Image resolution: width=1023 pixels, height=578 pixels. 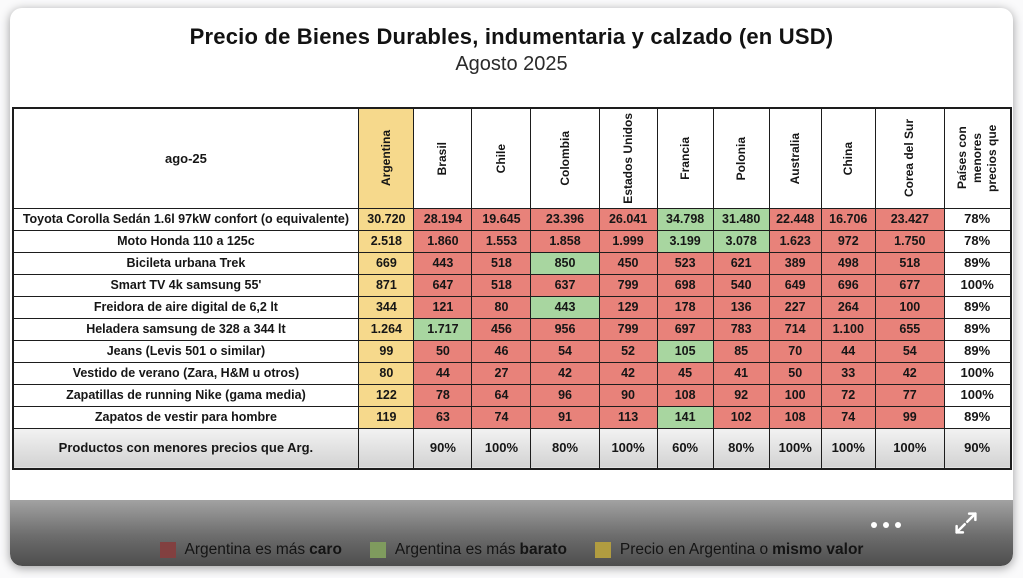 I want to click on product-label: Zapatillas de running Nike (gama media), so click(x=185, y=395).